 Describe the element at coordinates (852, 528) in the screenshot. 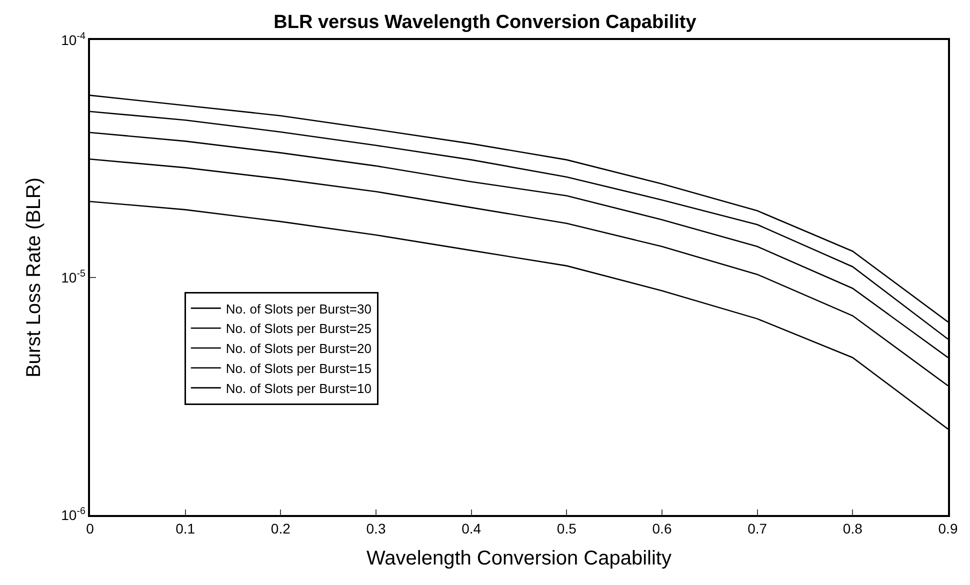

I see `x-tick-label: 0.8` at that location.